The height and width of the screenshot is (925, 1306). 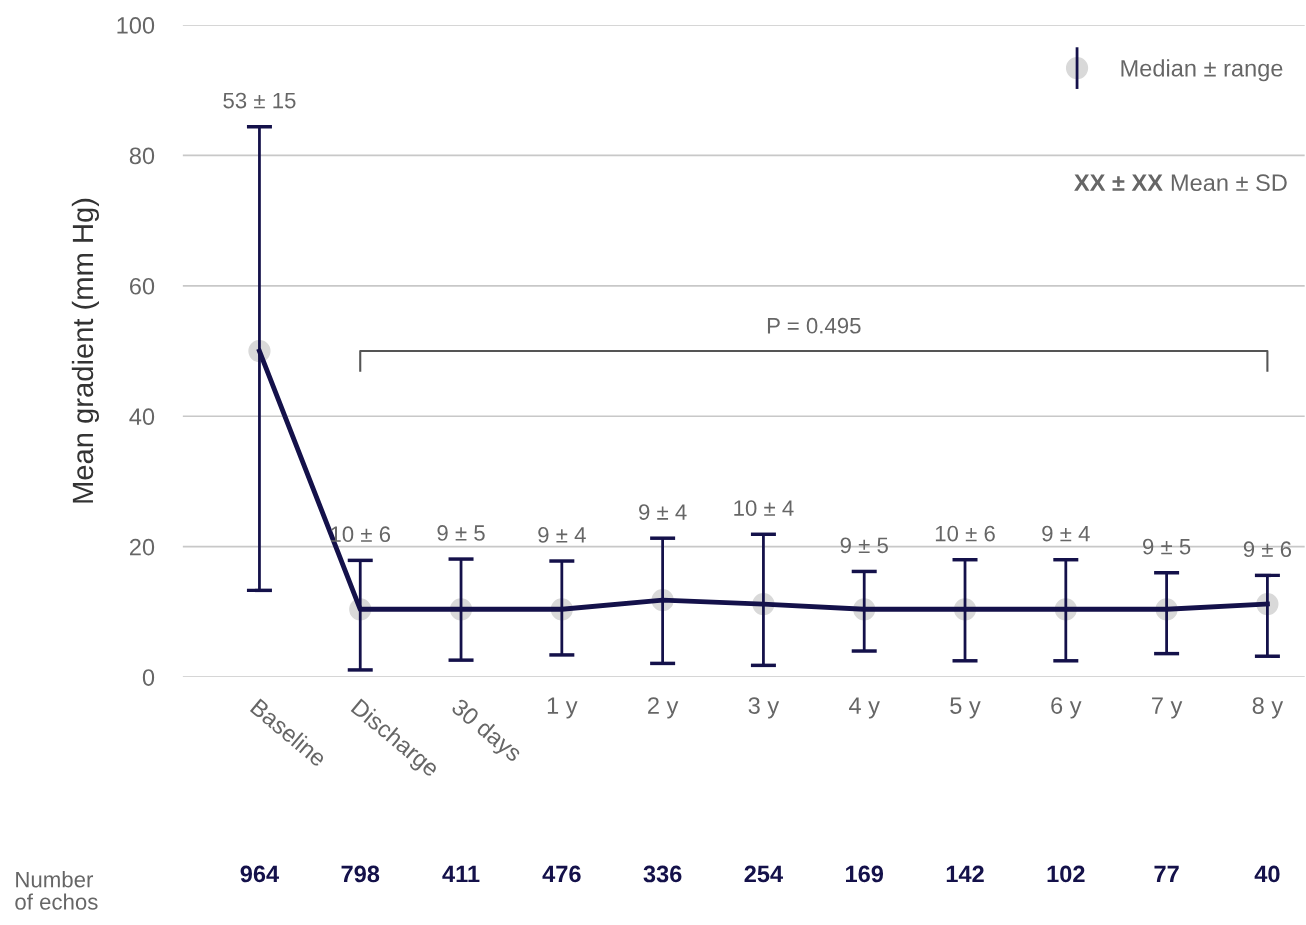 I want to click on annotation: 10 ± 4, so click(x=764, y=508).